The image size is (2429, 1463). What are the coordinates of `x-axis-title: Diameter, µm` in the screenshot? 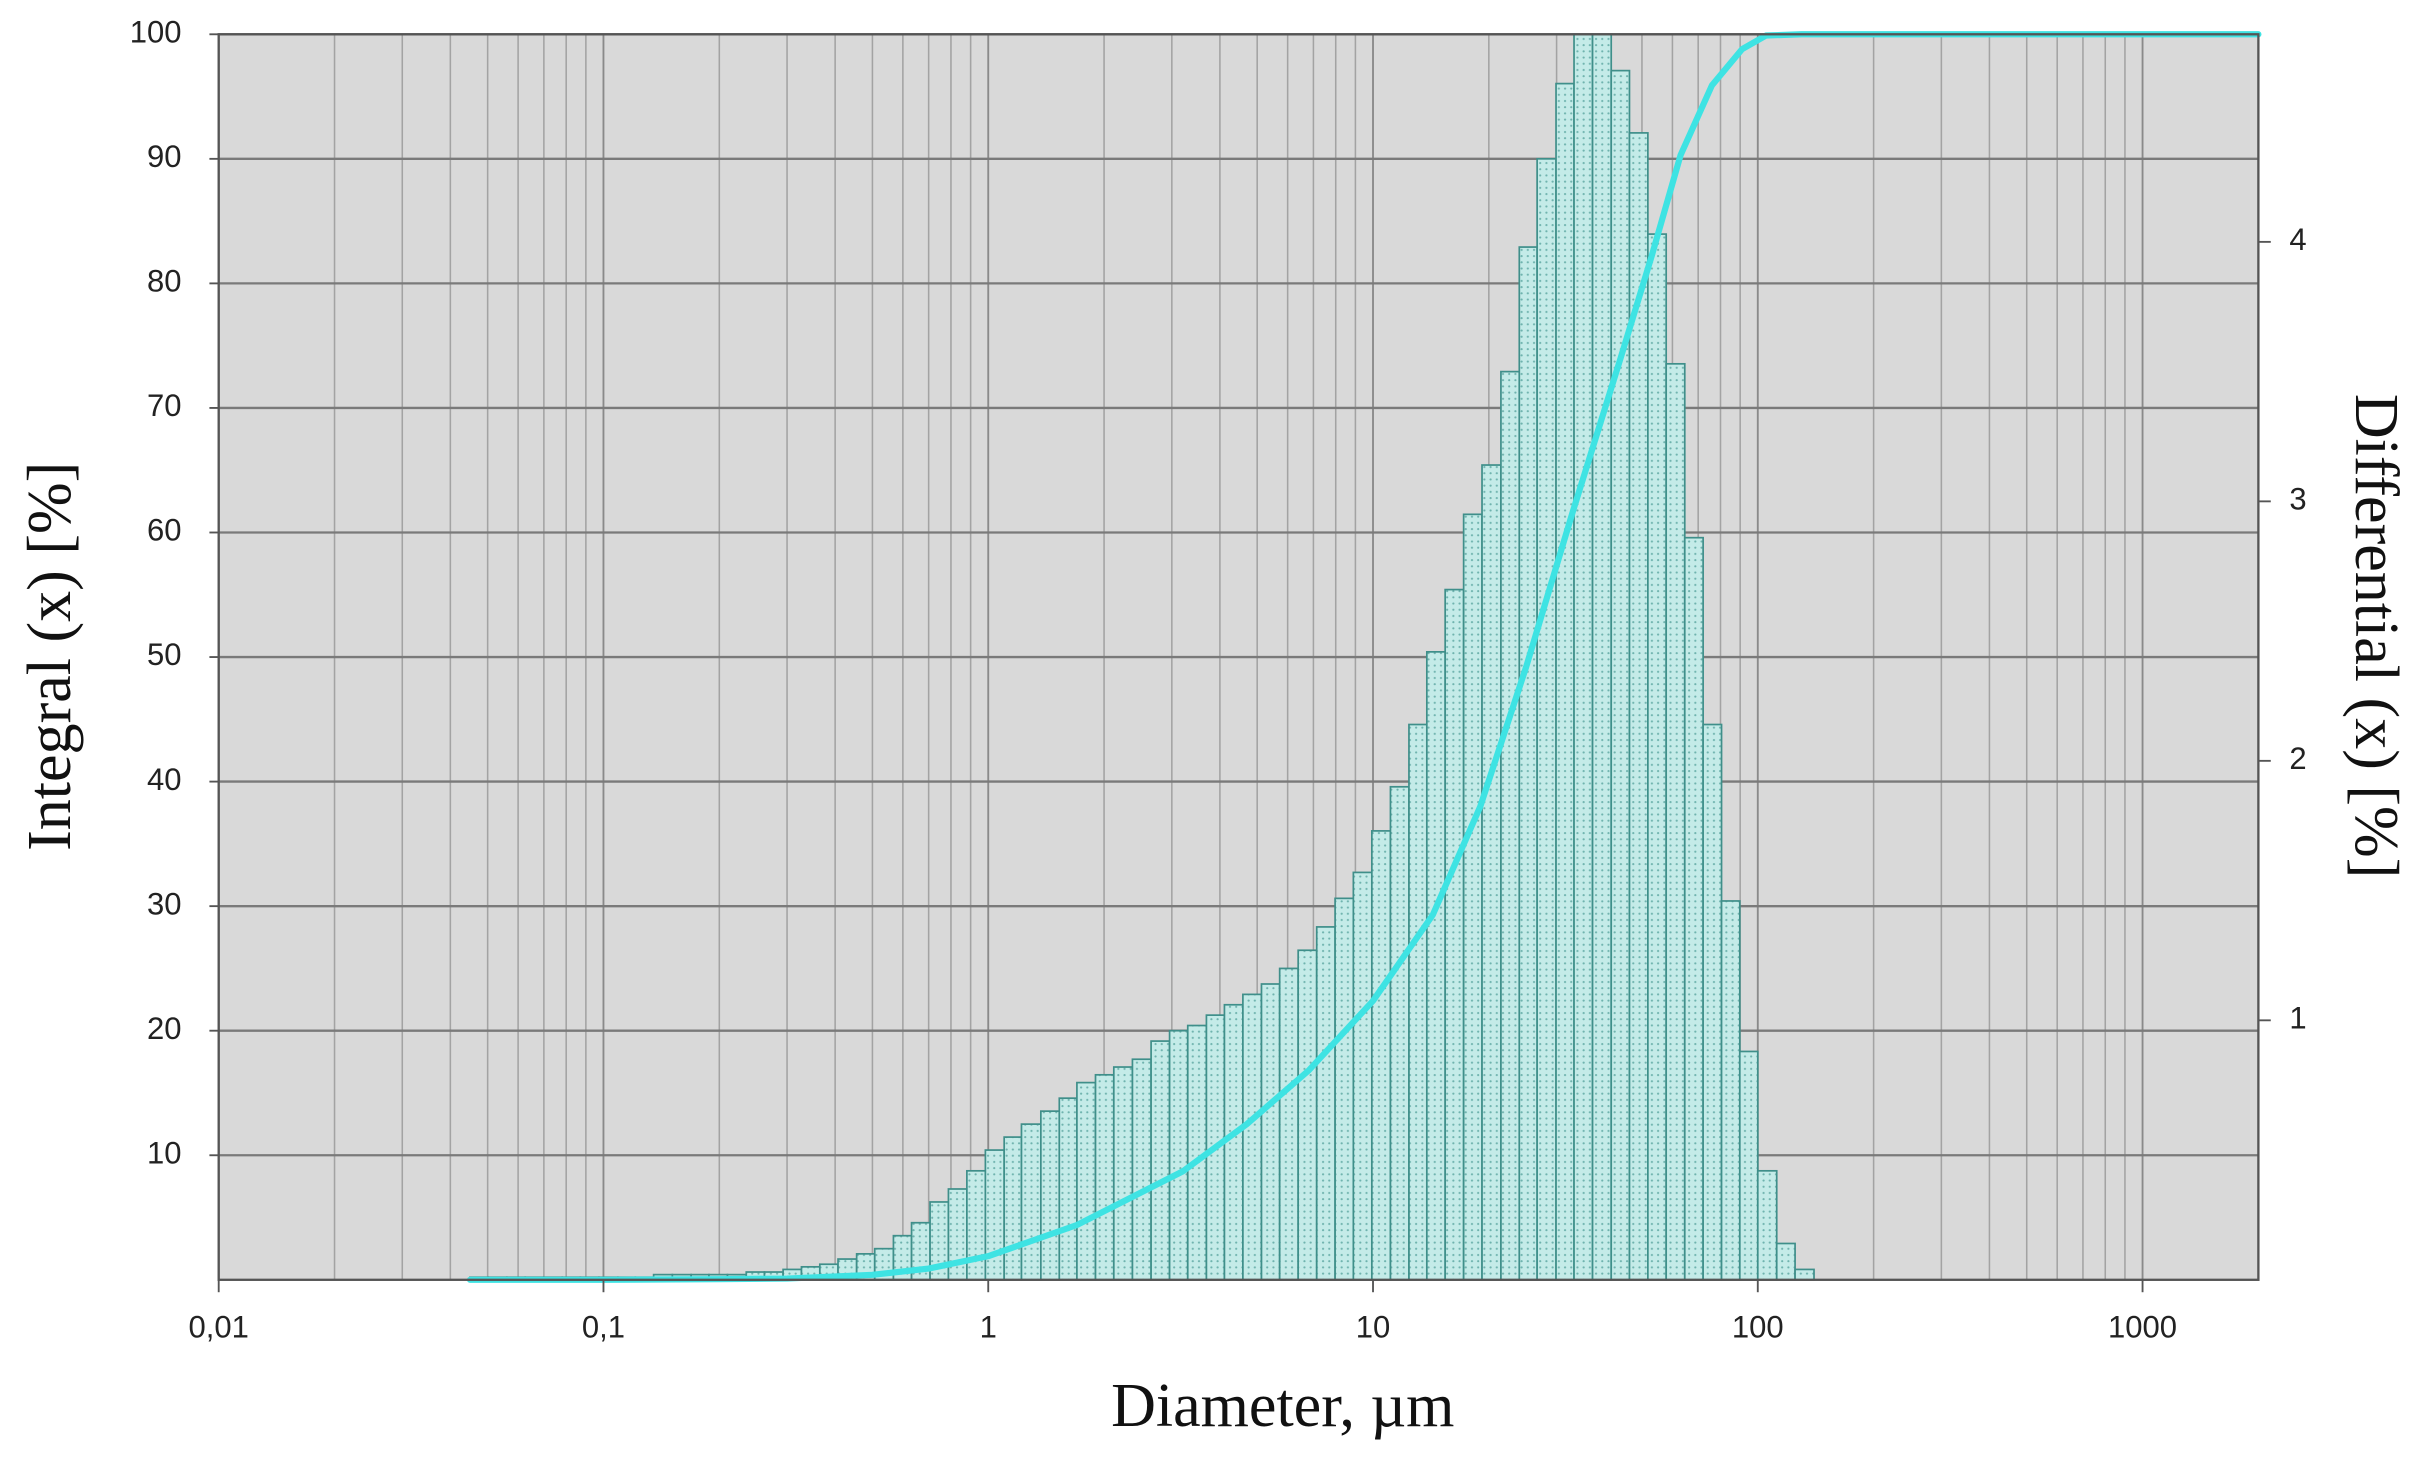 It's located at (1282, 1406).